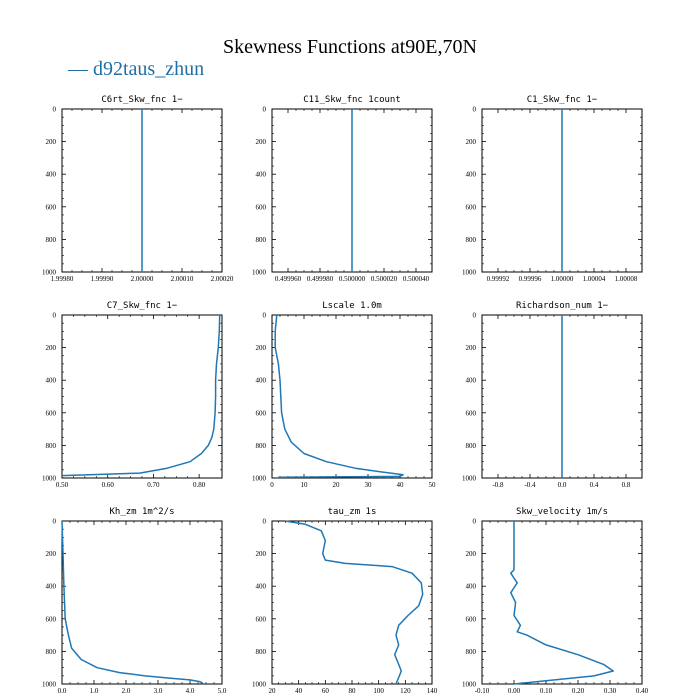 Image resolution: width=700 pixels, height=700 pixels. What do you see at coordinates (594, 279) in the screenshot?
I see `x-tick-label: 1.00004` at bounding box center [594, 279].